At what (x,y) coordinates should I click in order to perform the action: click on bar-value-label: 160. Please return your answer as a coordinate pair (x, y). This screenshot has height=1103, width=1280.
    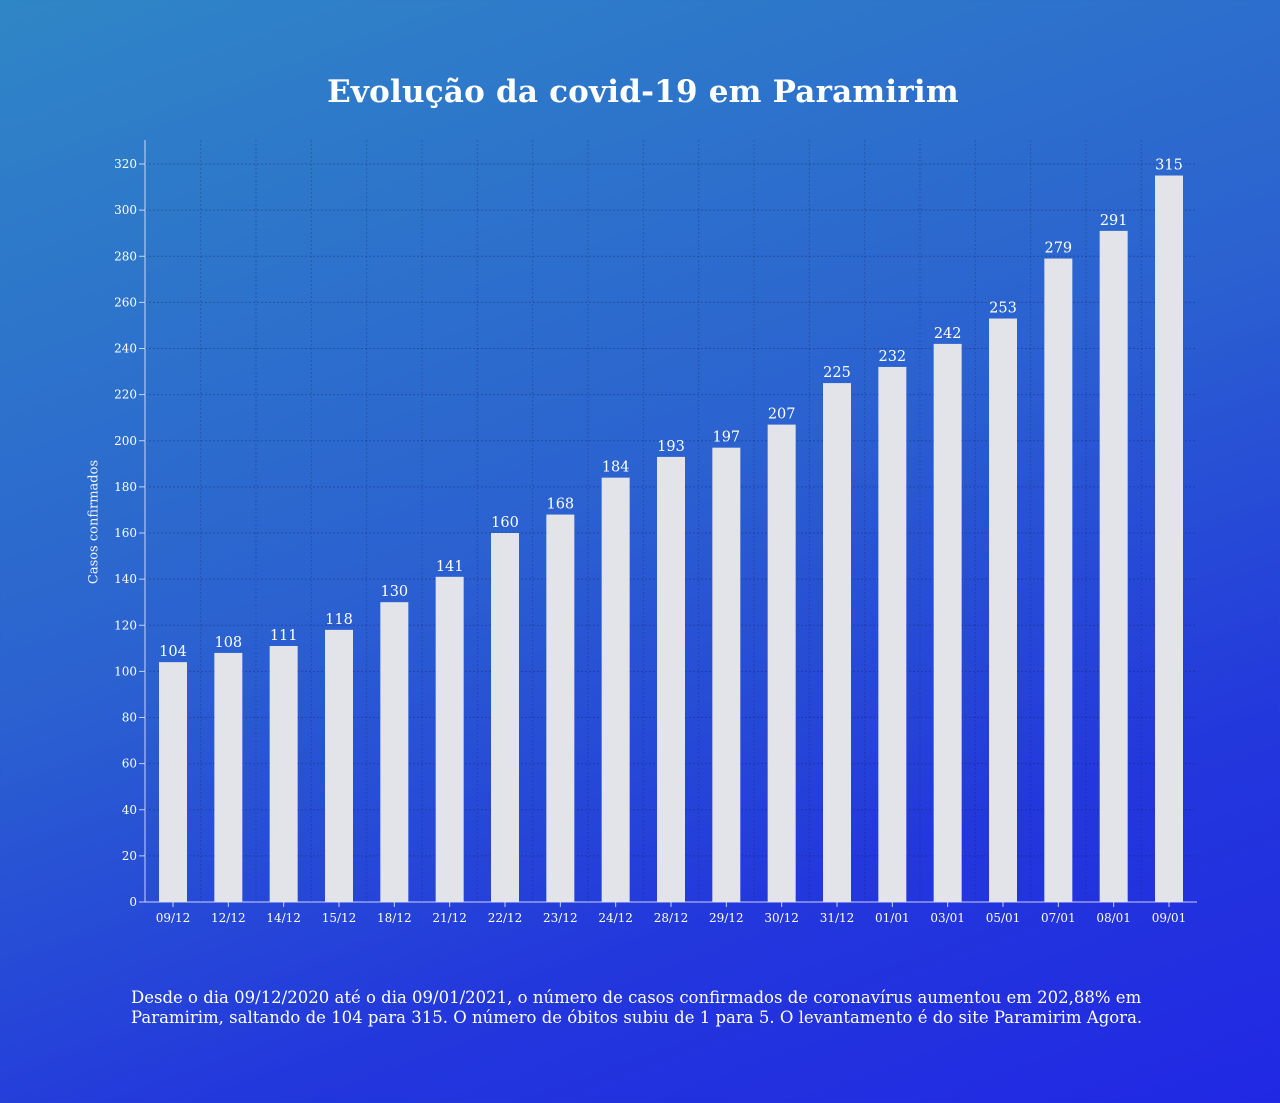
    Looking at the image, I should click on (505, 523).